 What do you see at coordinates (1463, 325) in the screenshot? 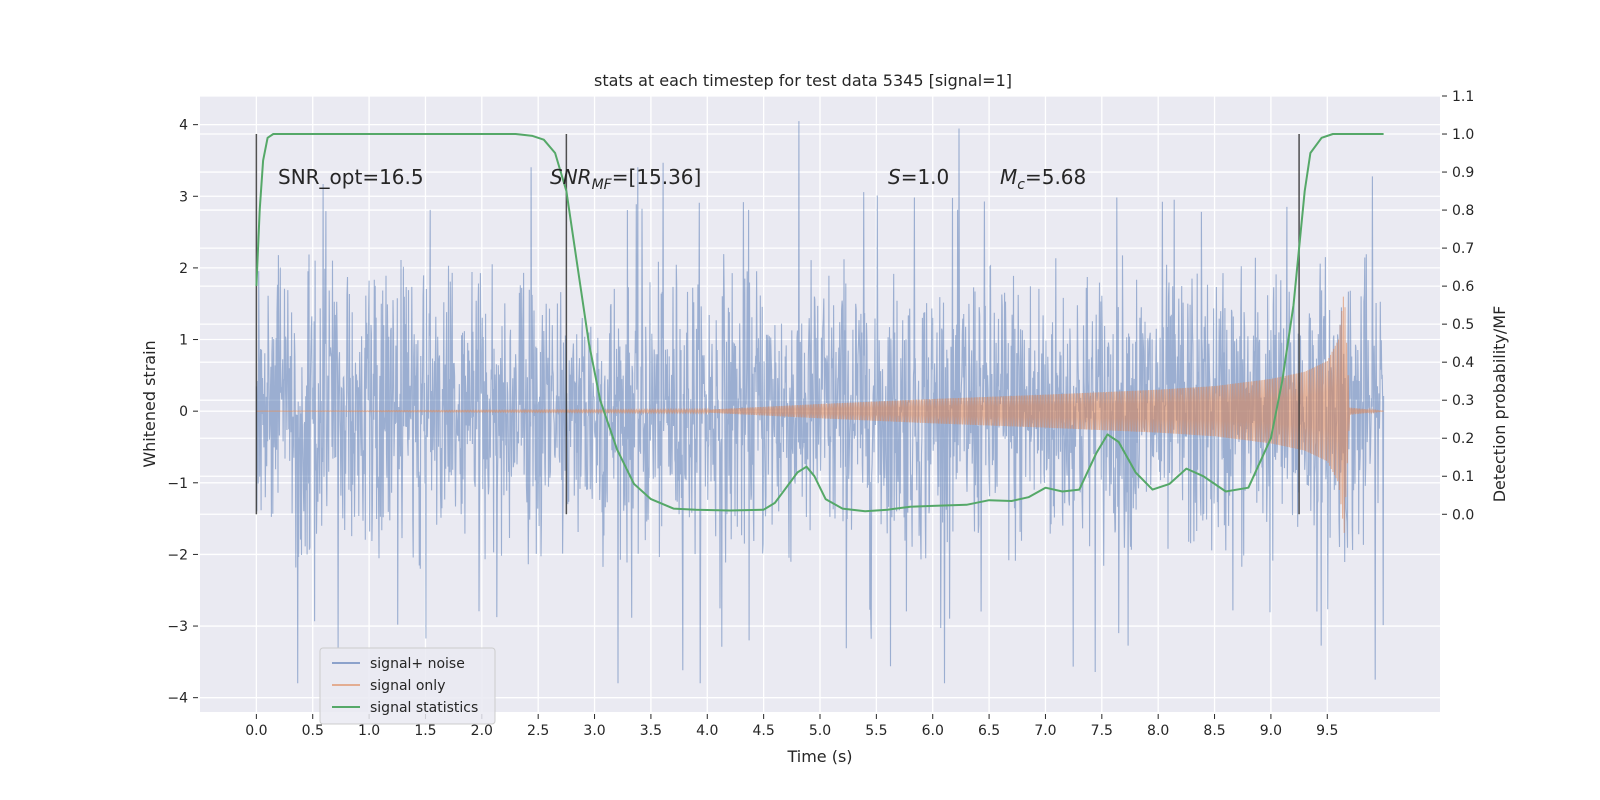
I see `y2-tick-label: 0.5` at bounding box center [1463, 325].